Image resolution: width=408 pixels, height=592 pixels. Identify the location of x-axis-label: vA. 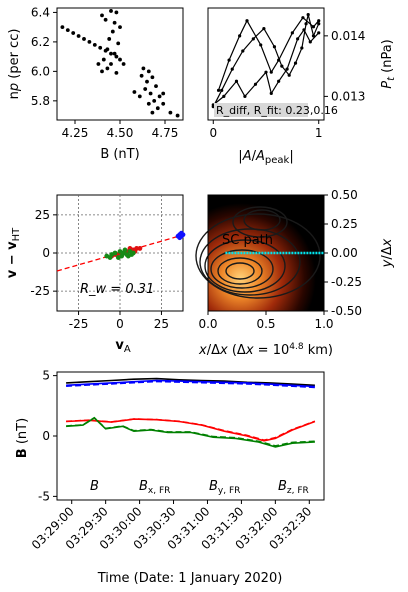
(122, 346).